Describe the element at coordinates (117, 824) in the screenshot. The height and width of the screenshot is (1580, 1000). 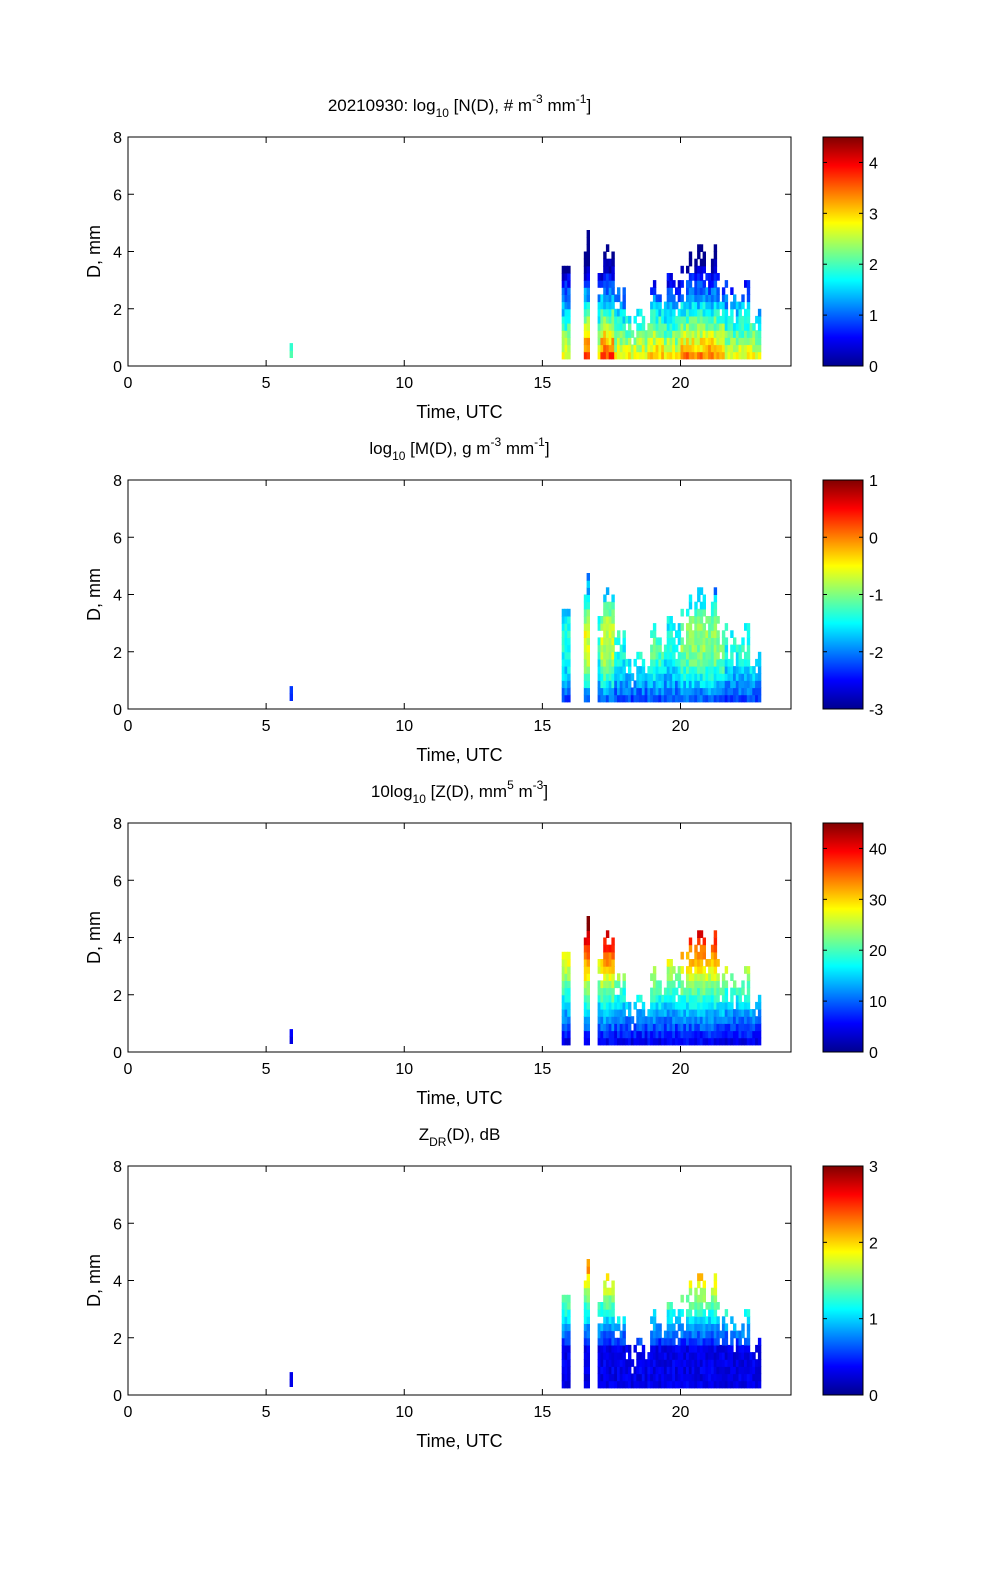
I see `y-tick-label: 8` at that location.